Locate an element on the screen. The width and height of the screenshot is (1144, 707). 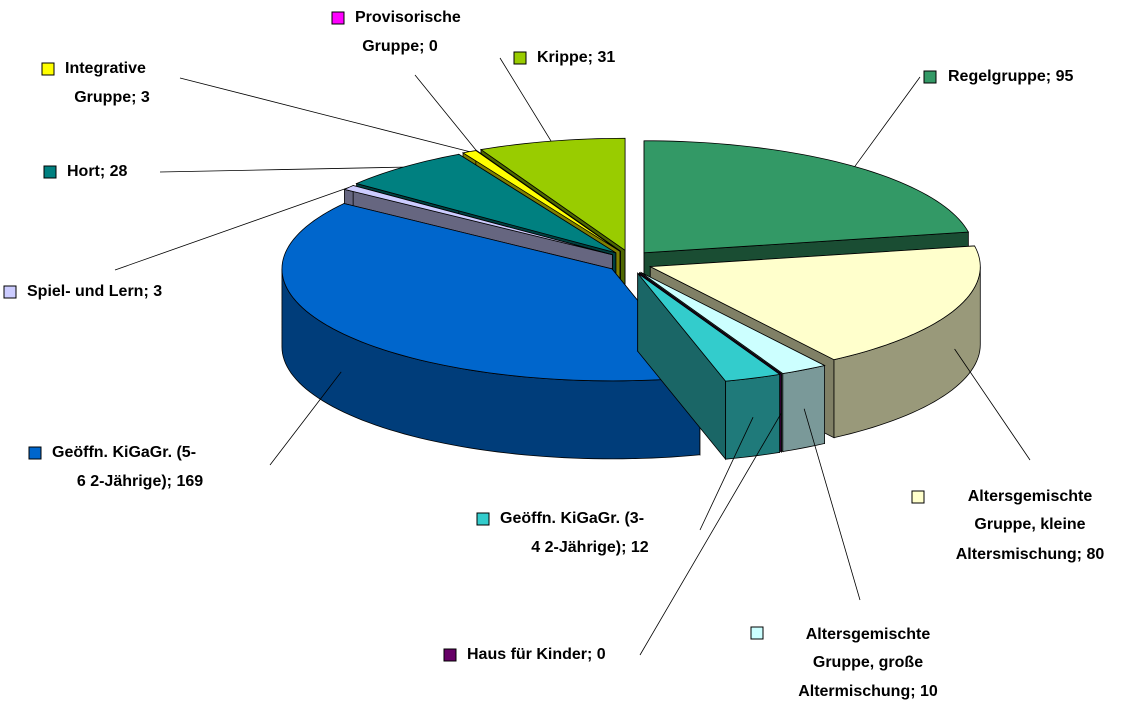
data-label: Geöffn. KiGaGr. (3- is located at coordinates (572, 518).